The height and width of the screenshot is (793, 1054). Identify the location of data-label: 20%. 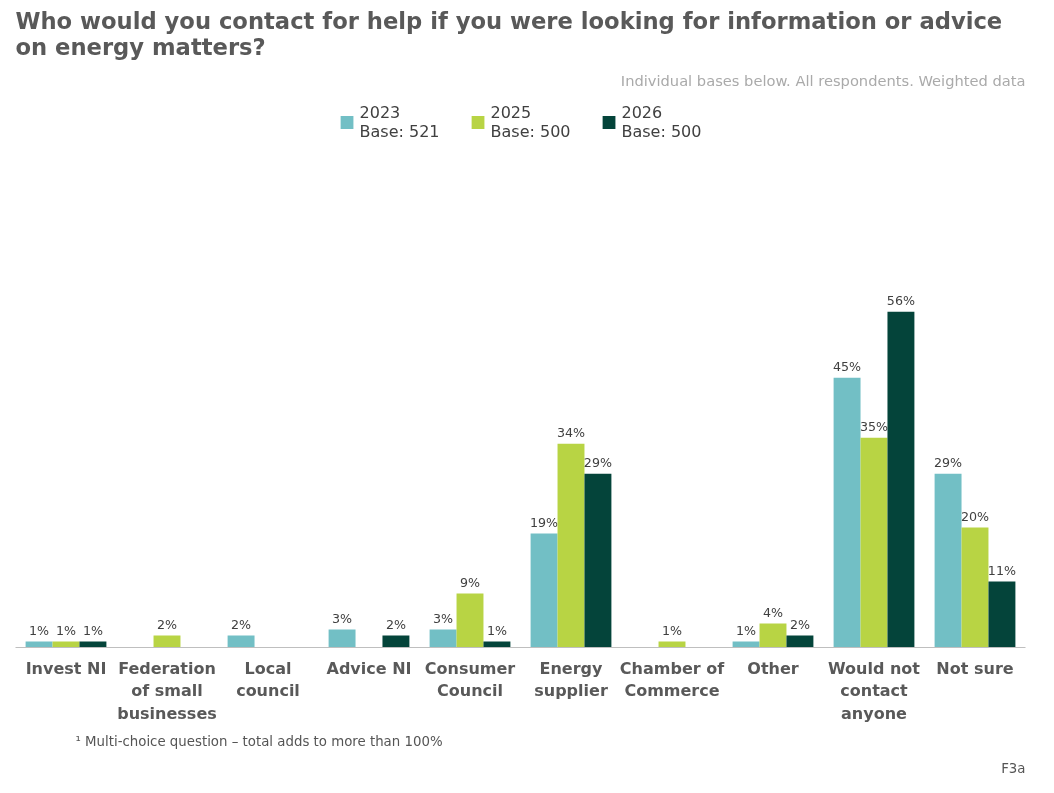
(975, 516).